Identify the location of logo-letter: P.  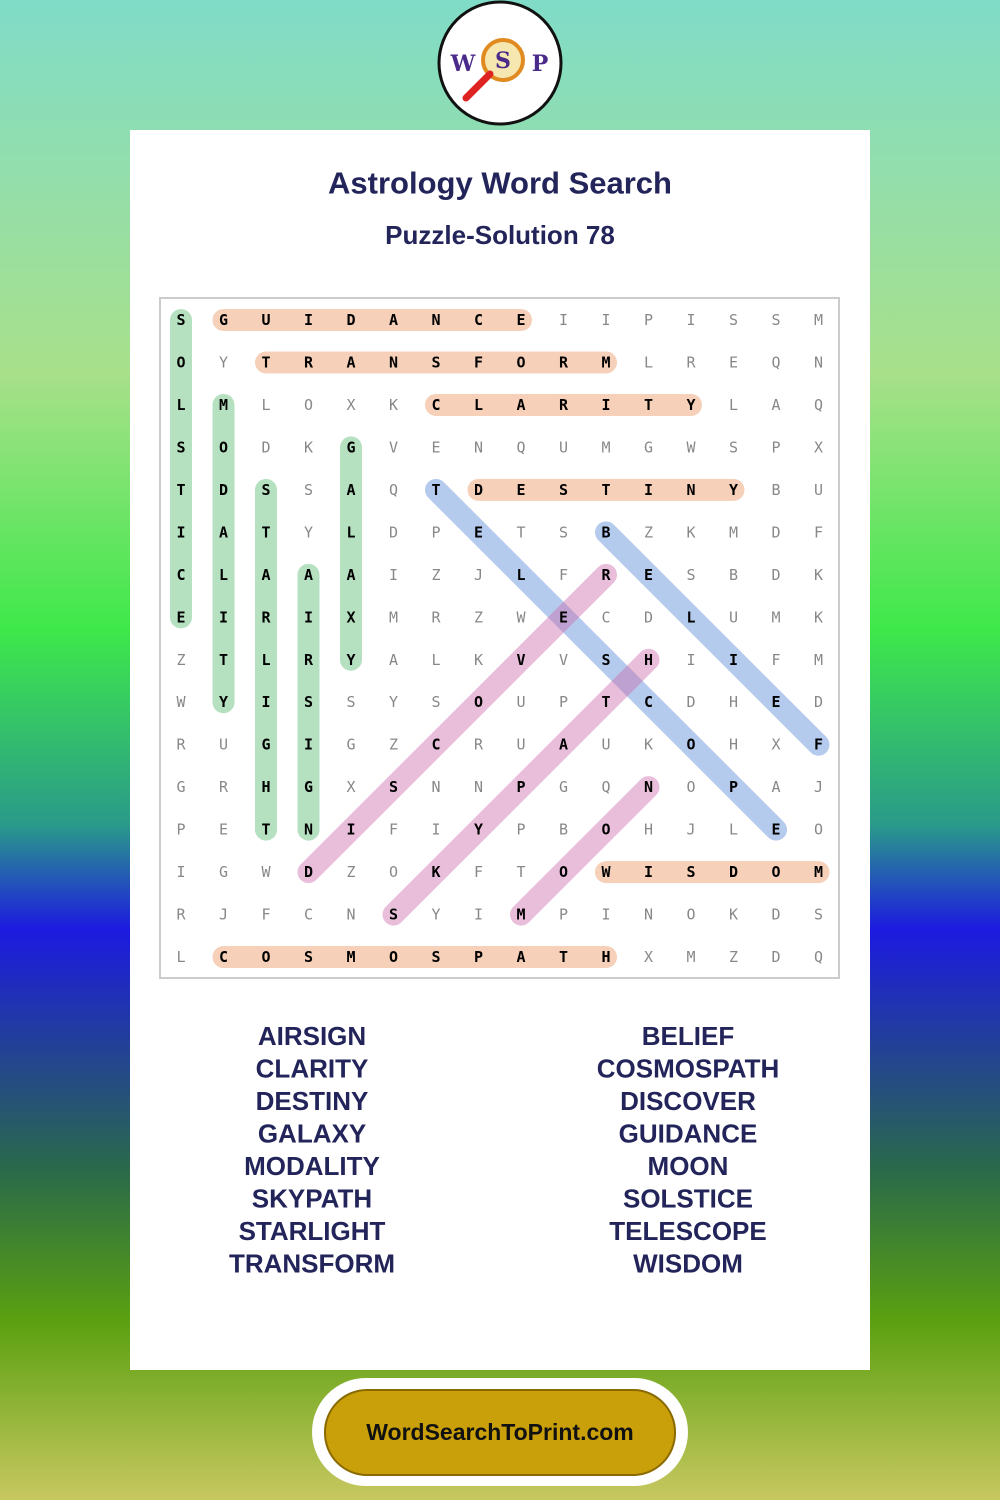
(540, 64).